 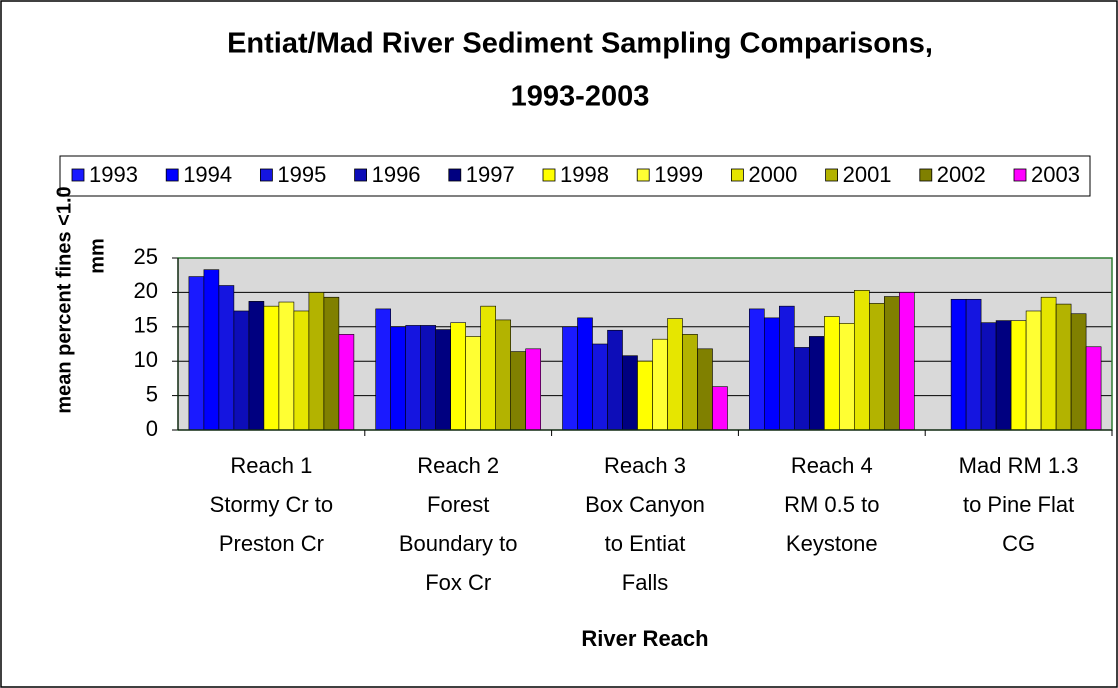 I want to click on x-tick-label: Falls, so click(x=645, y=582).